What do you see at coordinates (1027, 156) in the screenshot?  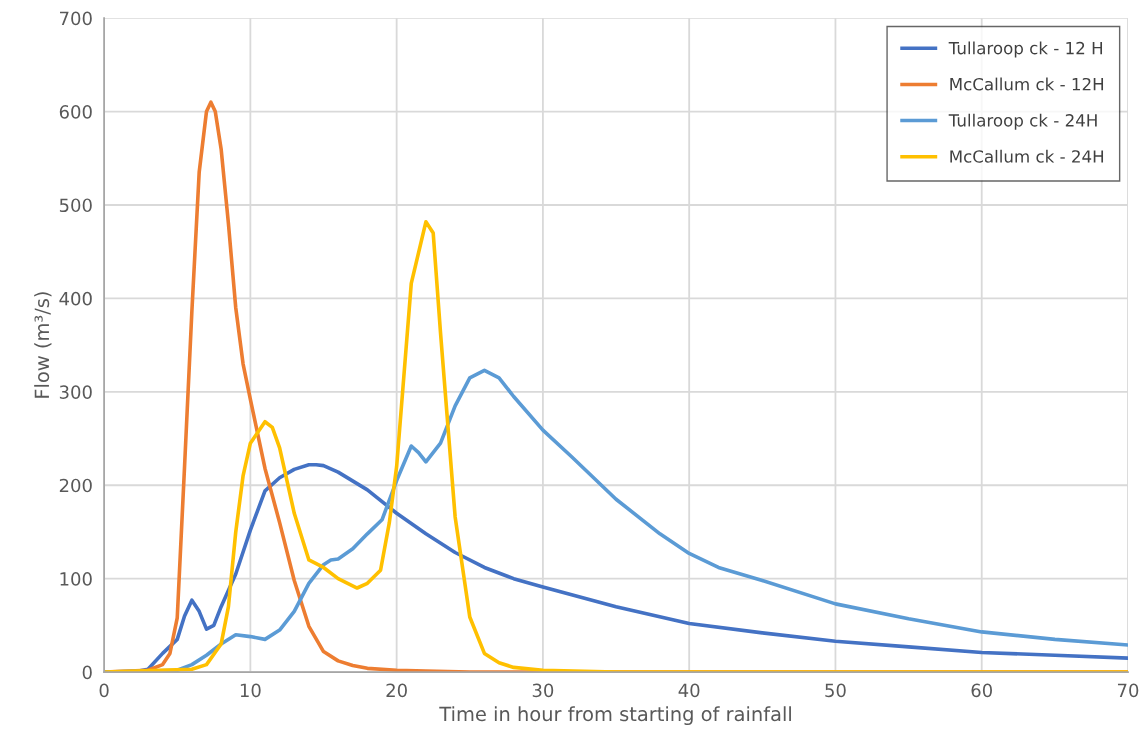 I see `legend-label: McCallum ck - 24H` at bounding box center [1027, 156].